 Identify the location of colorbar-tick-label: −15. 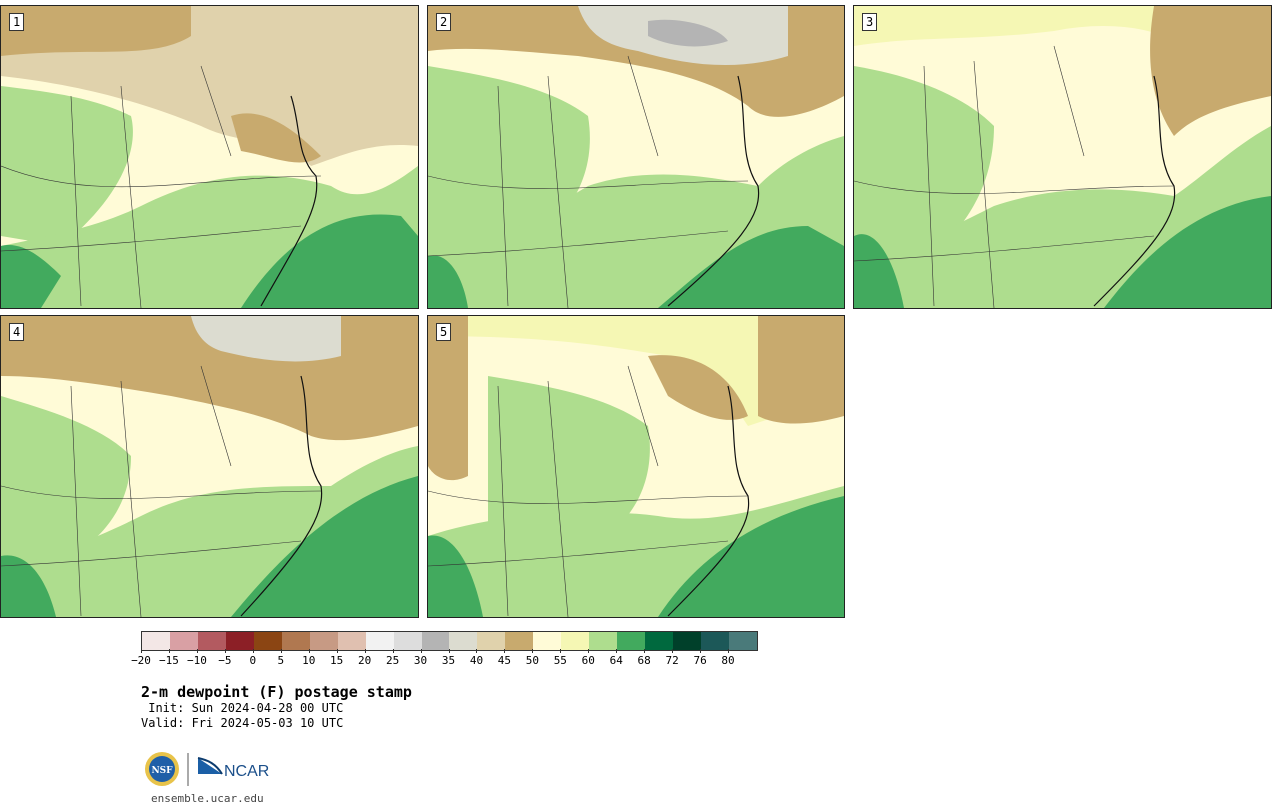
(169, 660).